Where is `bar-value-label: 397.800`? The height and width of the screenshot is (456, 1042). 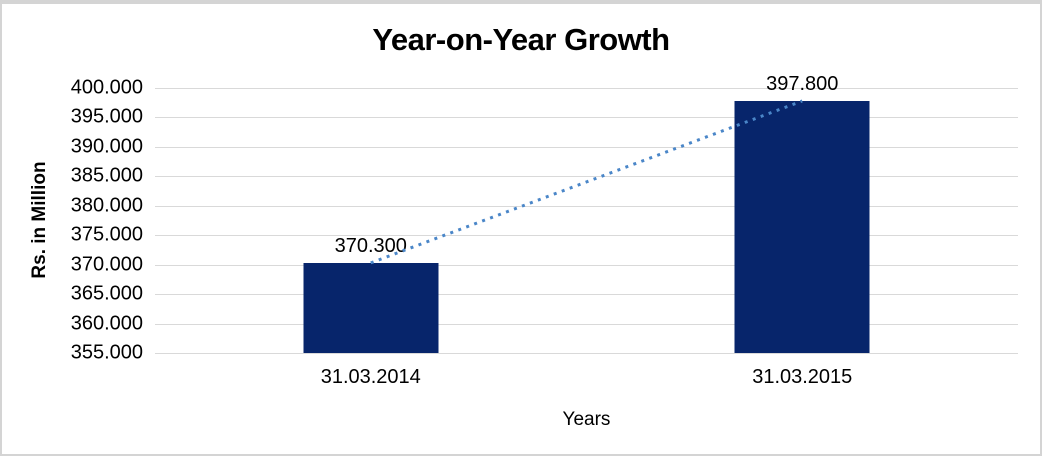
bar-value-label: 397.800 is located at coordinates (802, 83).